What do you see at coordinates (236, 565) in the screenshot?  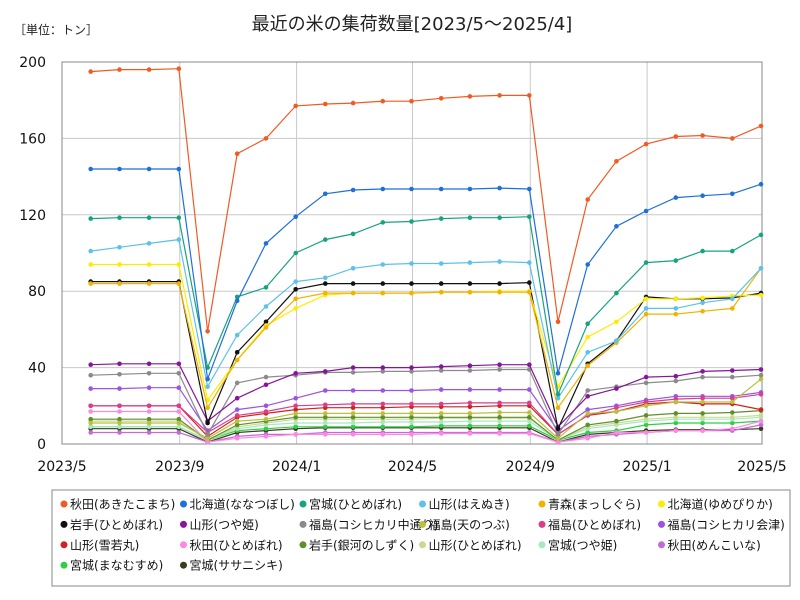 I see `legend-label: 宮城(ササニシキ)` at bounding box center [236, 565].